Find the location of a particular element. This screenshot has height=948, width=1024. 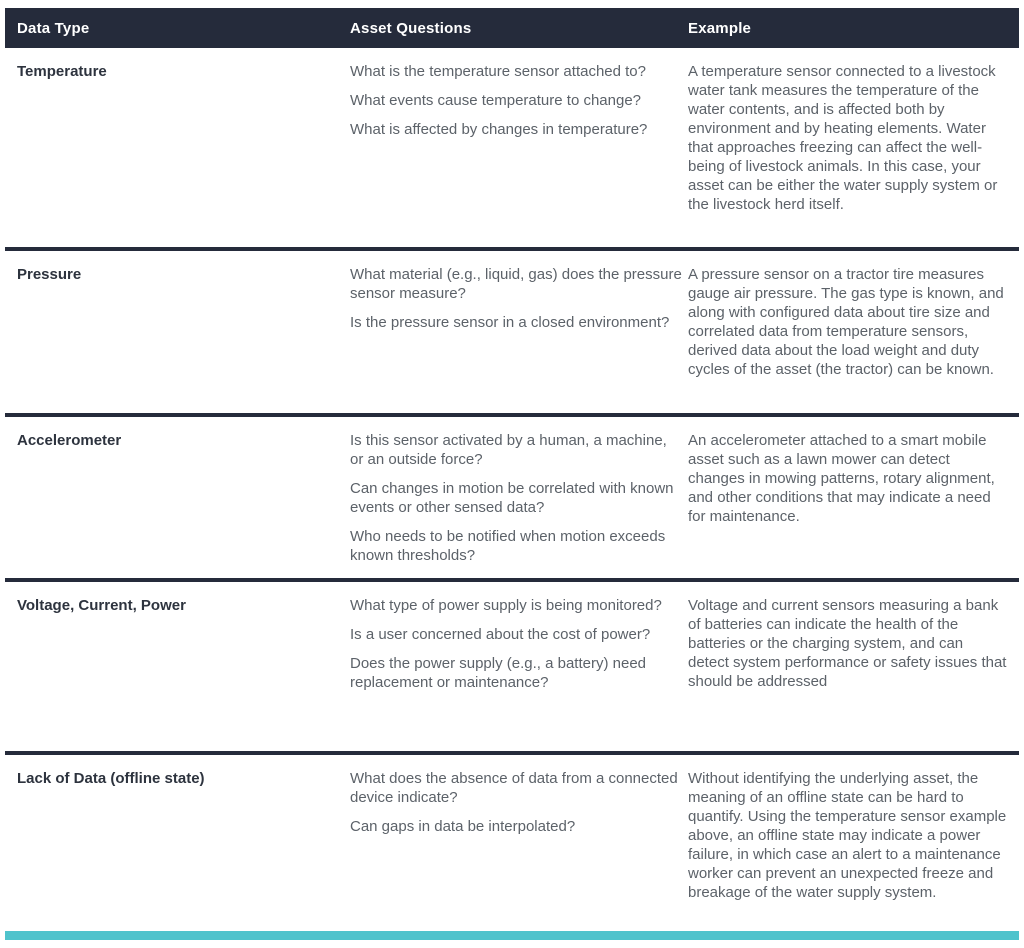

table-header-row: Data Type Asset Questions Example is located at coordinates (512, 28).